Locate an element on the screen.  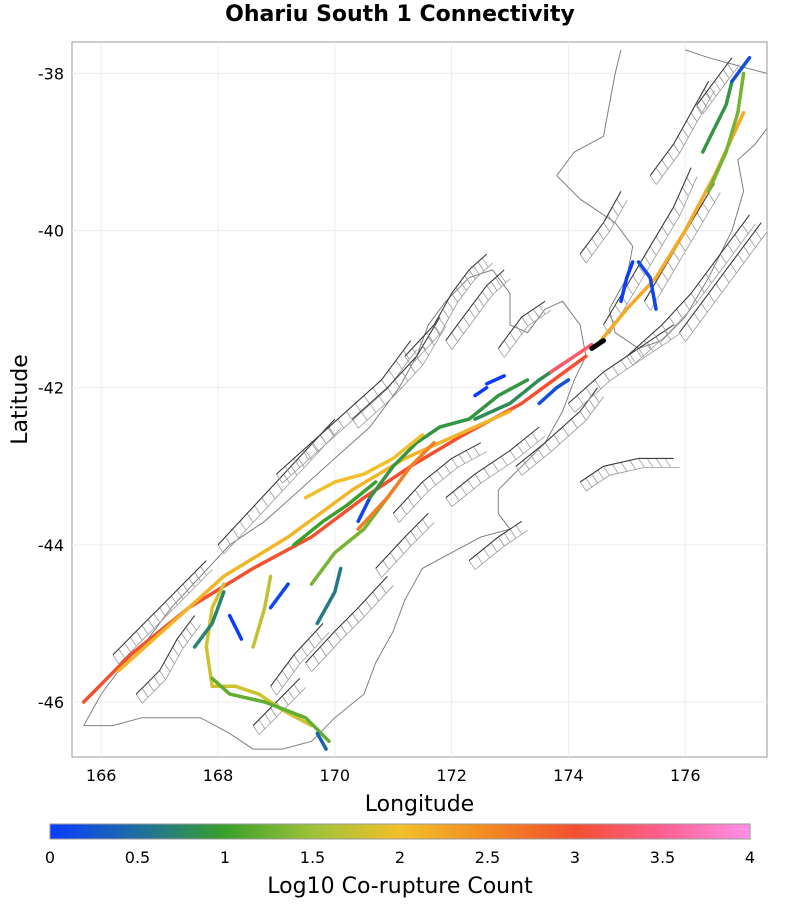
x-tick-label: 166 is located at coordinates (101, 775).